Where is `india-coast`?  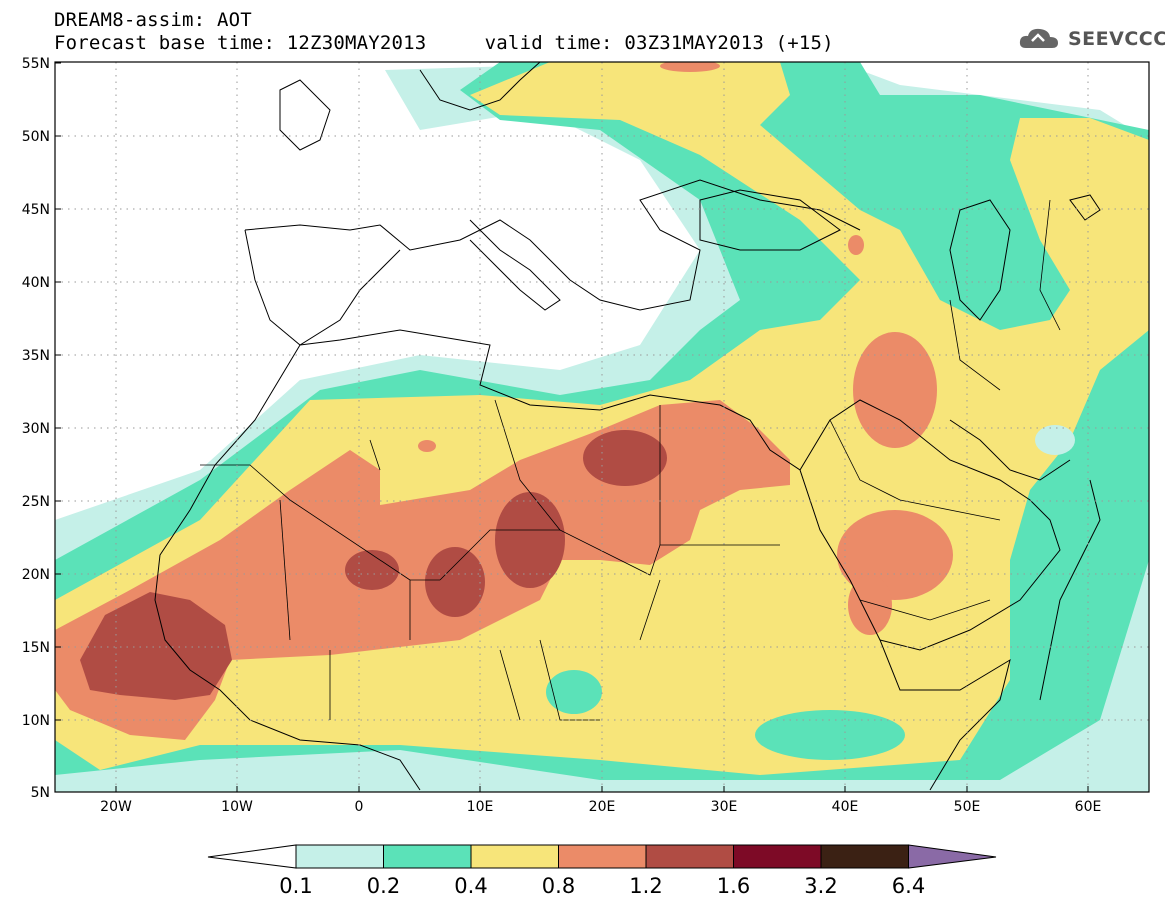 india-coast is located at coordinates (1070, 590).